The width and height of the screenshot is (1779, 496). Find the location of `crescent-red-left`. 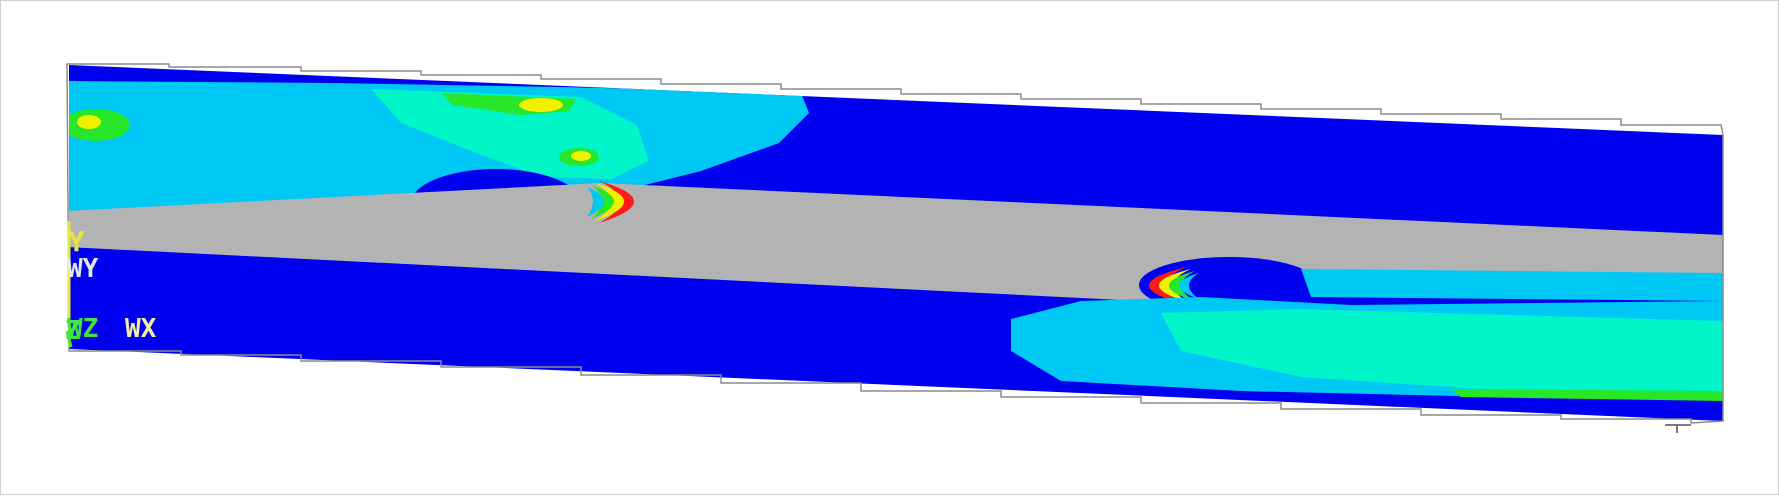

crescent-red-left is located at coordinates (616, 202).